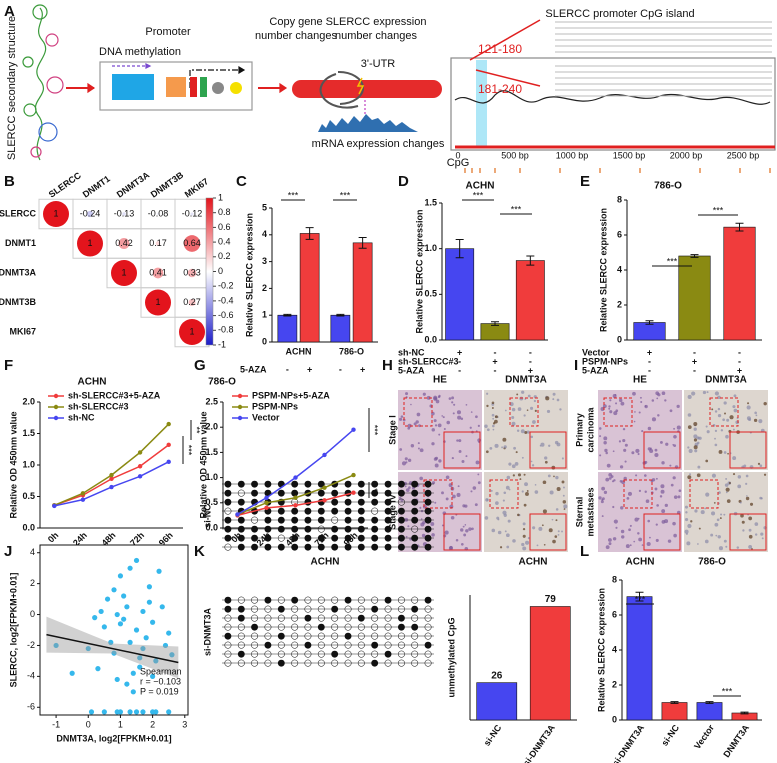 This screenshot has height=763, width=777. I want to click on hist-column-label: DNMT3A, so click(526, 380).